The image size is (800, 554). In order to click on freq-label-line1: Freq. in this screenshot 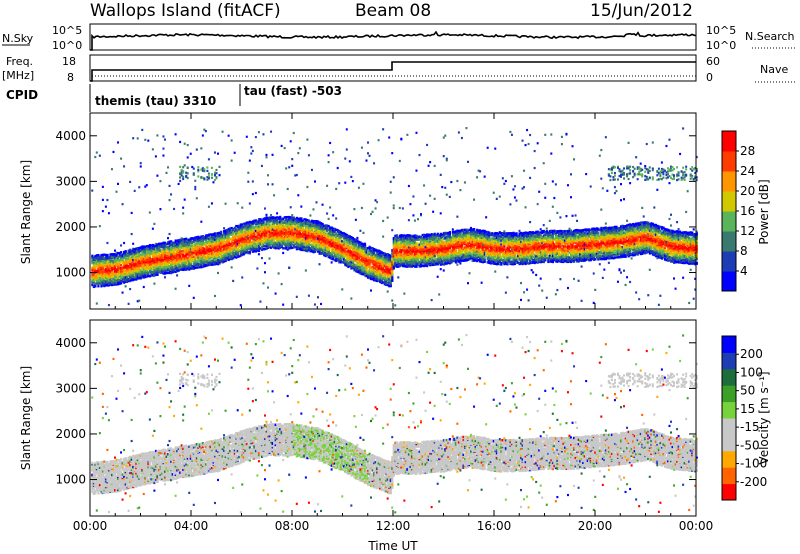, I will do `click(19, 61)`.